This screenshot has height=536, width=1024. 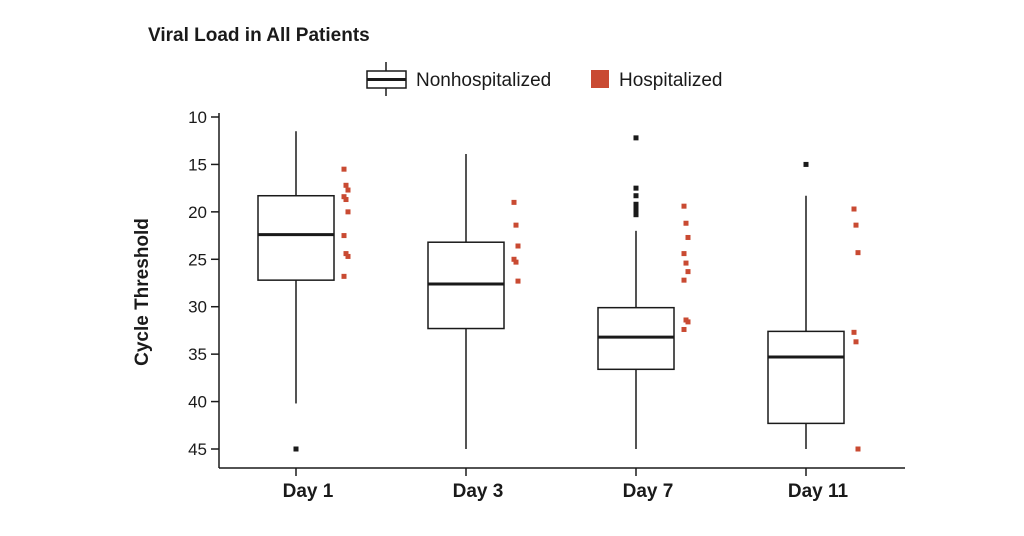 What do you see at coordinates (142, 292) in the screenshot?
I see `y-axis-title: Cycle Threshold` at bounding box center [142, 292].